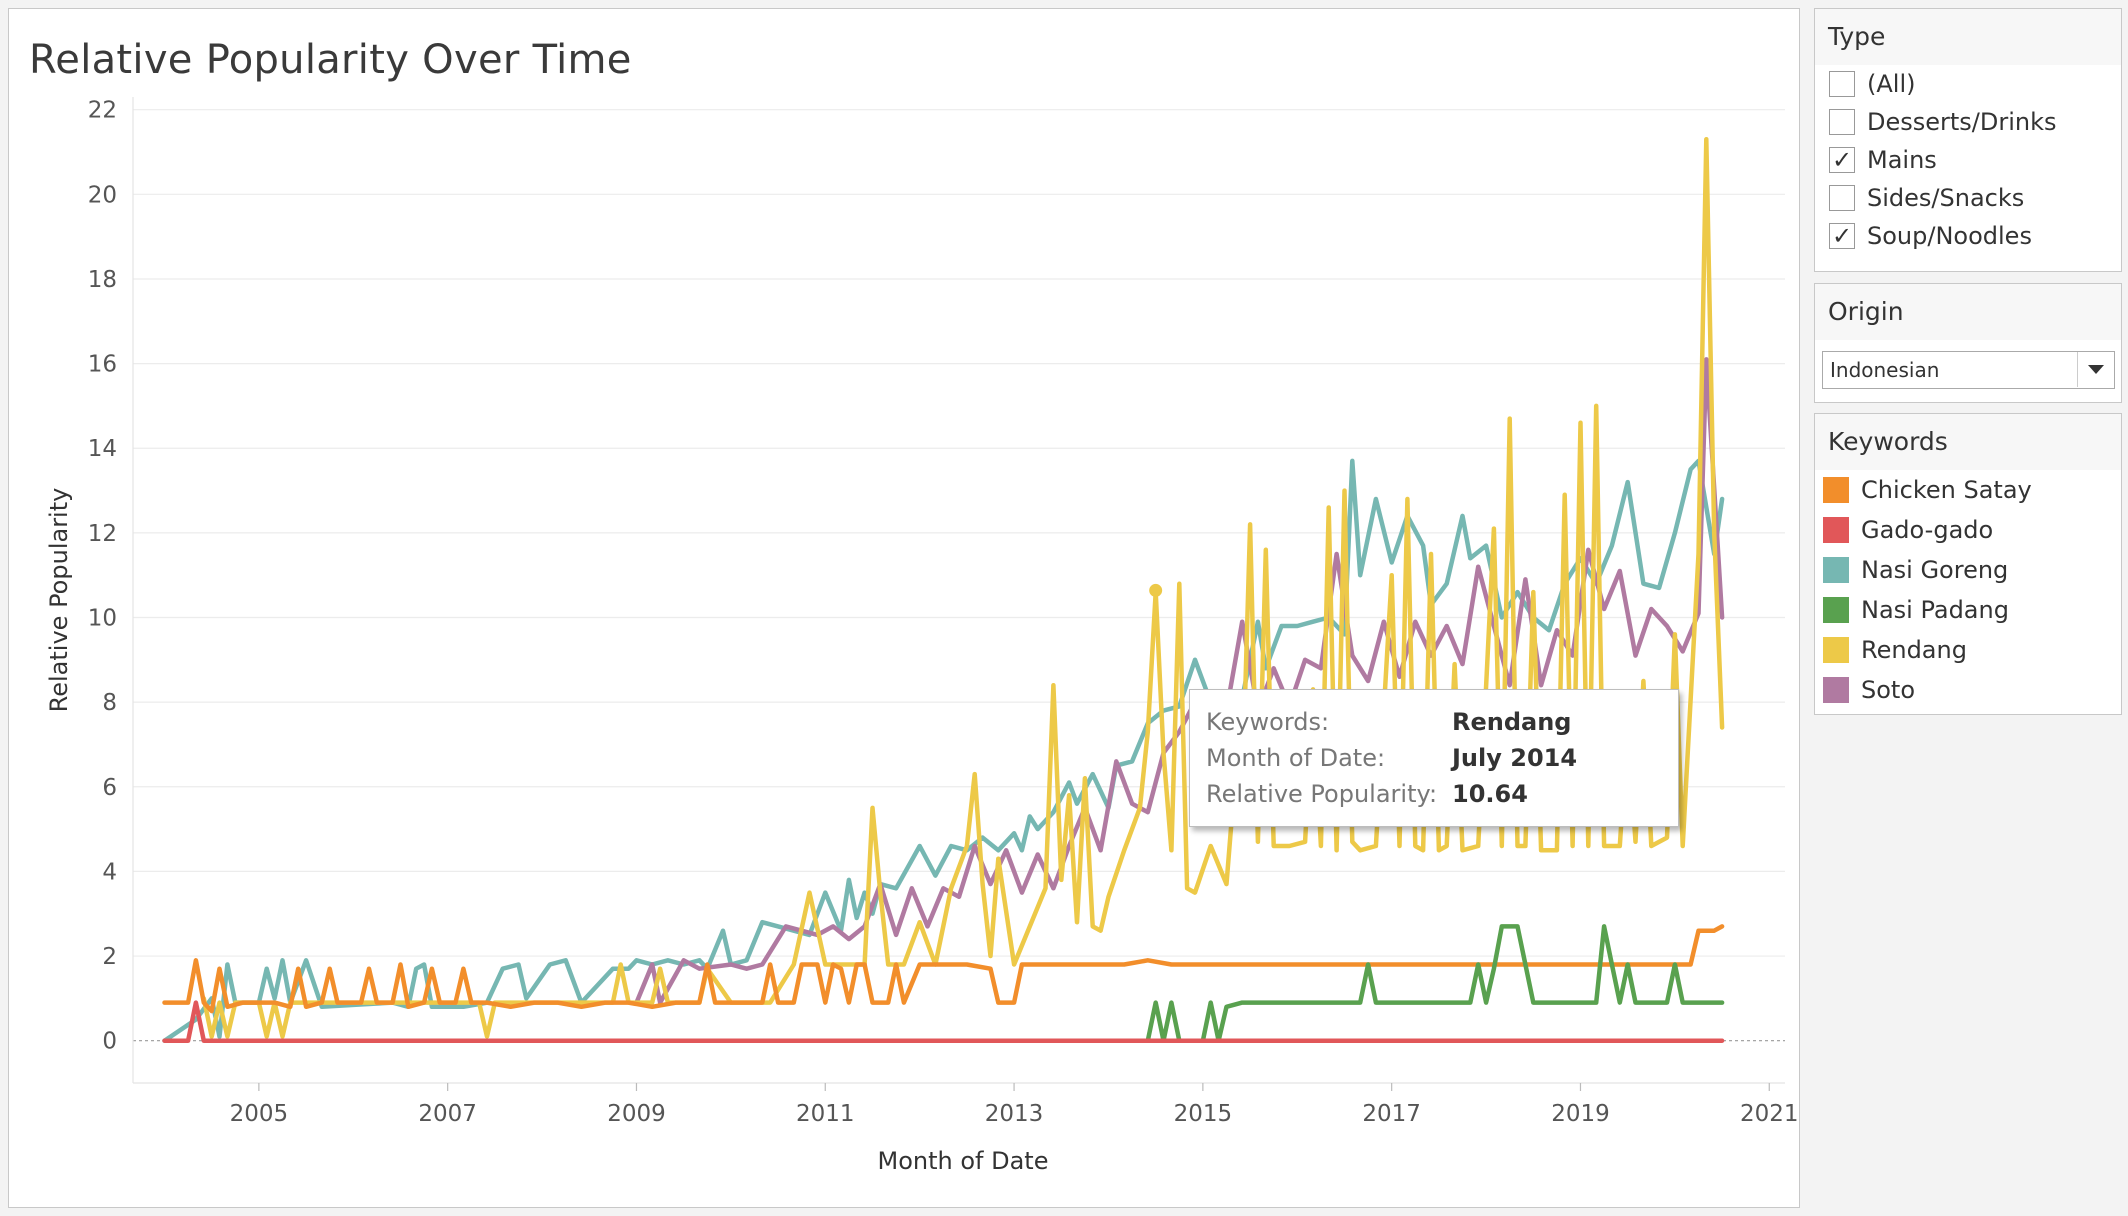  I want to click on y-tick-label: 16, so click(102, 365).